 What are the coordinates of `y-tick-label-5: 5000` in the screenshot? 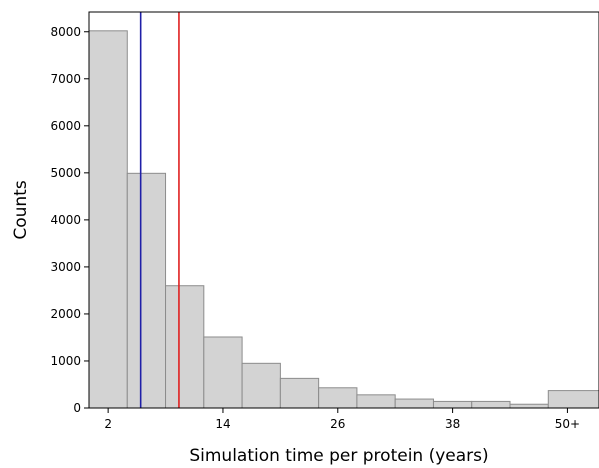 It's located at (65, 173).